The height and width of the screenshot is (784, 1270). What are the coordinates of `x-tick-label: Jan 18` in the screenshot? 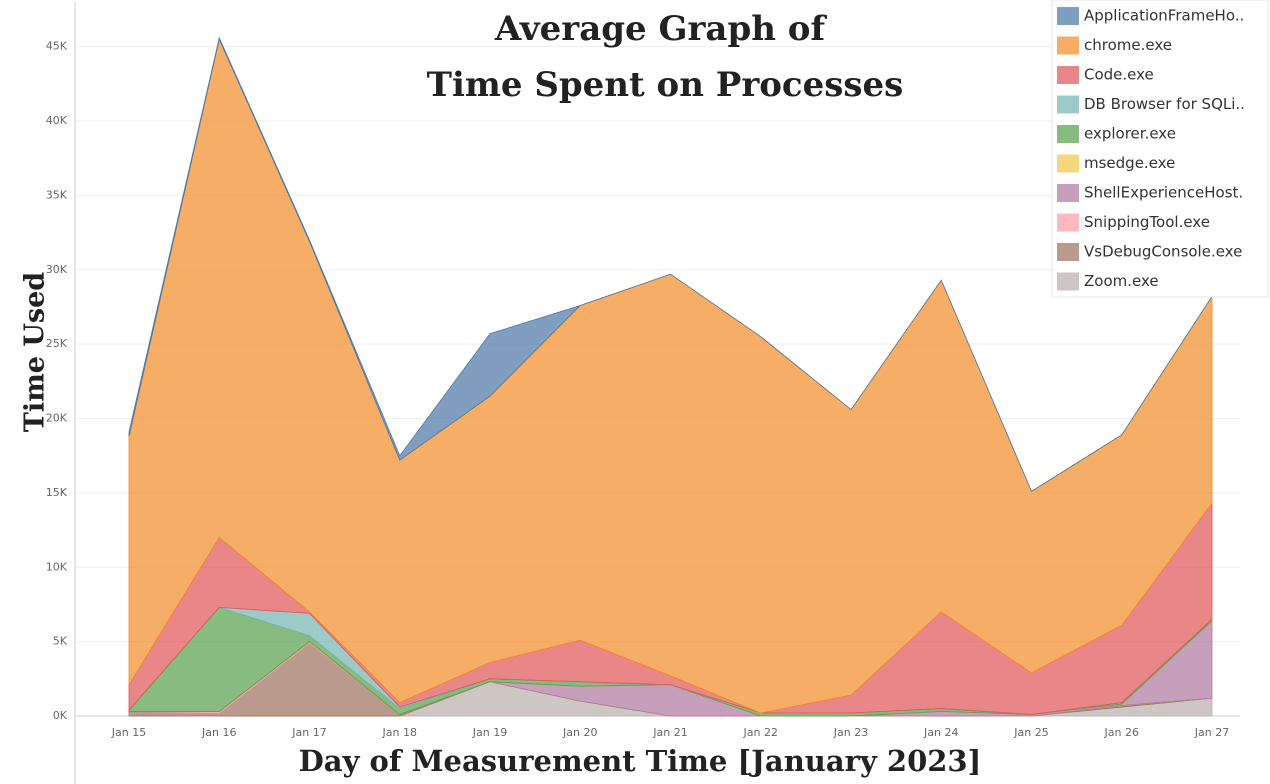 It's located at (399, 732).